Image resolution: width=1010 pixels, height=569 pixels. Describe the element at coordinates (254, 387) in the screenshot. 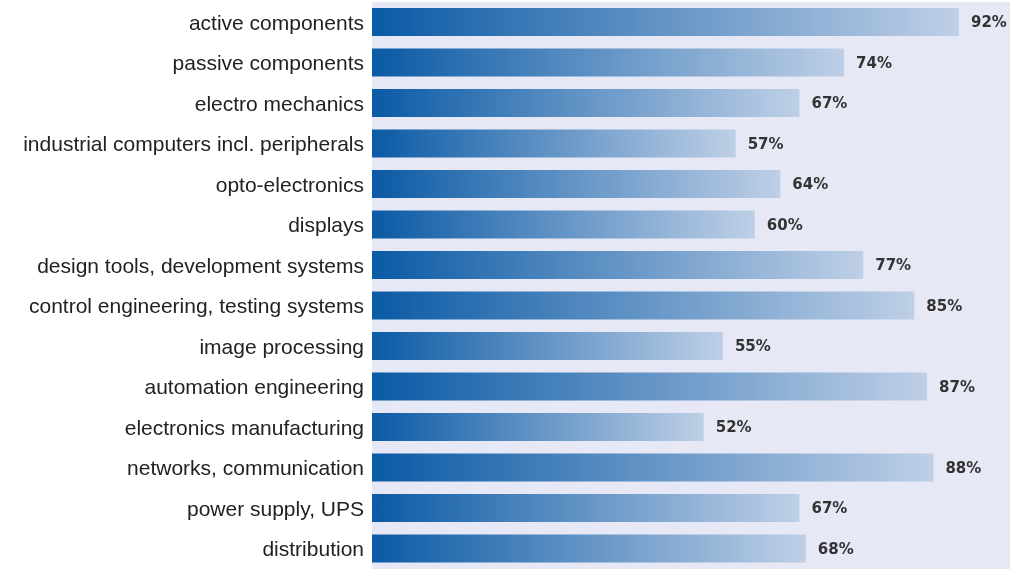

I see `y-tick-label: automation engineering` at that location.